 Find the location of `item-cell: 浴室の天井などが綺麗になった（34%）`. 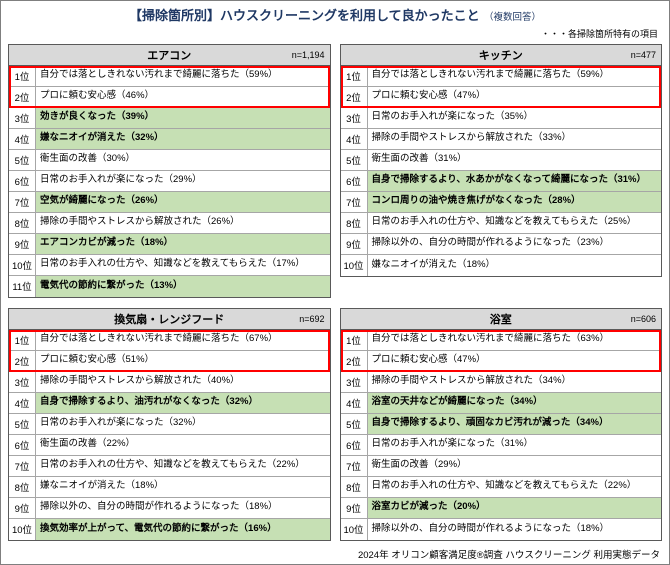

item-cell: 浴室の天井などが綺麗になった（34%） is located at coordinates (514, 402).